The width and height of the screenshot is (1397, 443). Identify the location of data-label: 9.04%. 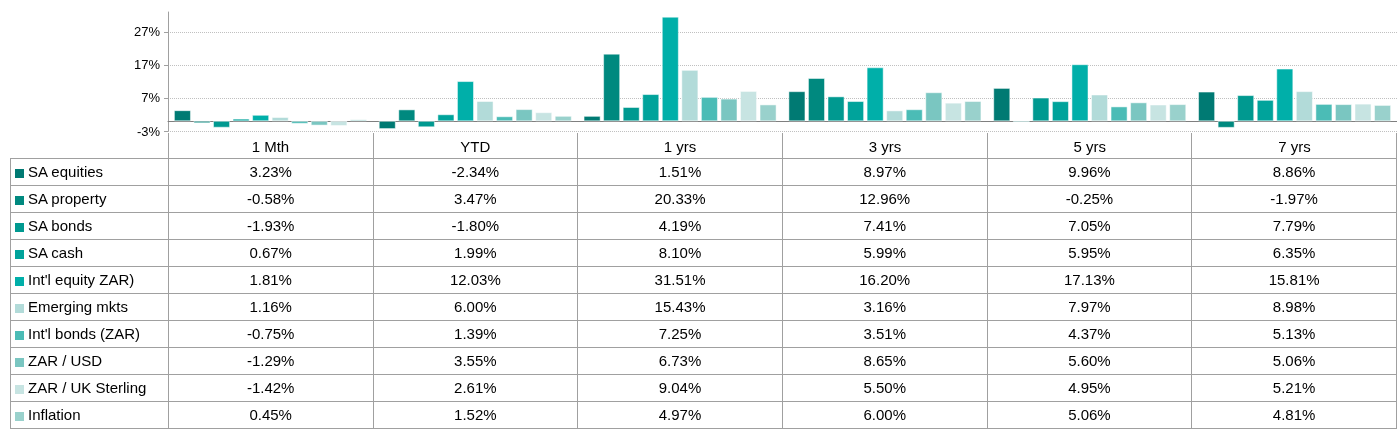
(680, 387).